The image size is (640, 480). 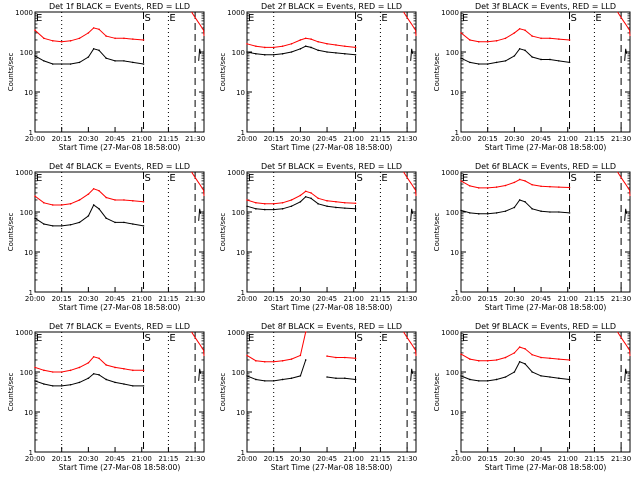 What do you see at coordinates (437, 232) in the screenshot?
I see `y-axis-label: Counts/sec` at bounding box center [437, 232].